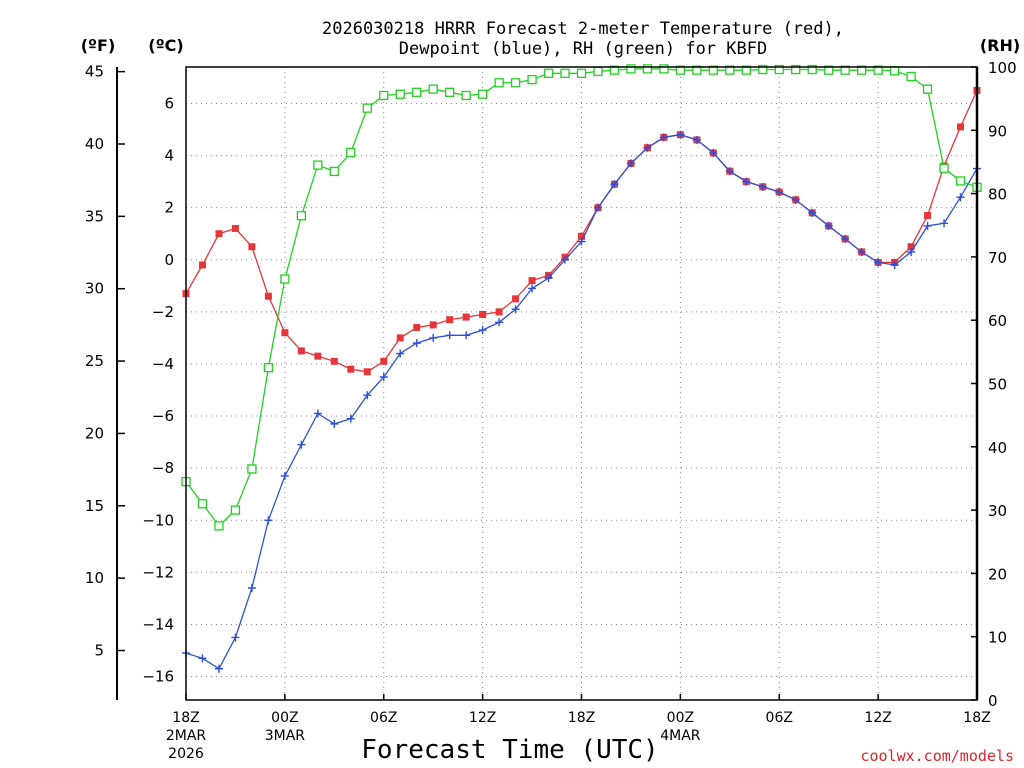 This screenshot has height=768, width=1024. What do you see at coordinates (165, 45) in the screenshot?
I see `celsius-unit-label: (ºC)` at bounding box center [165, 45].